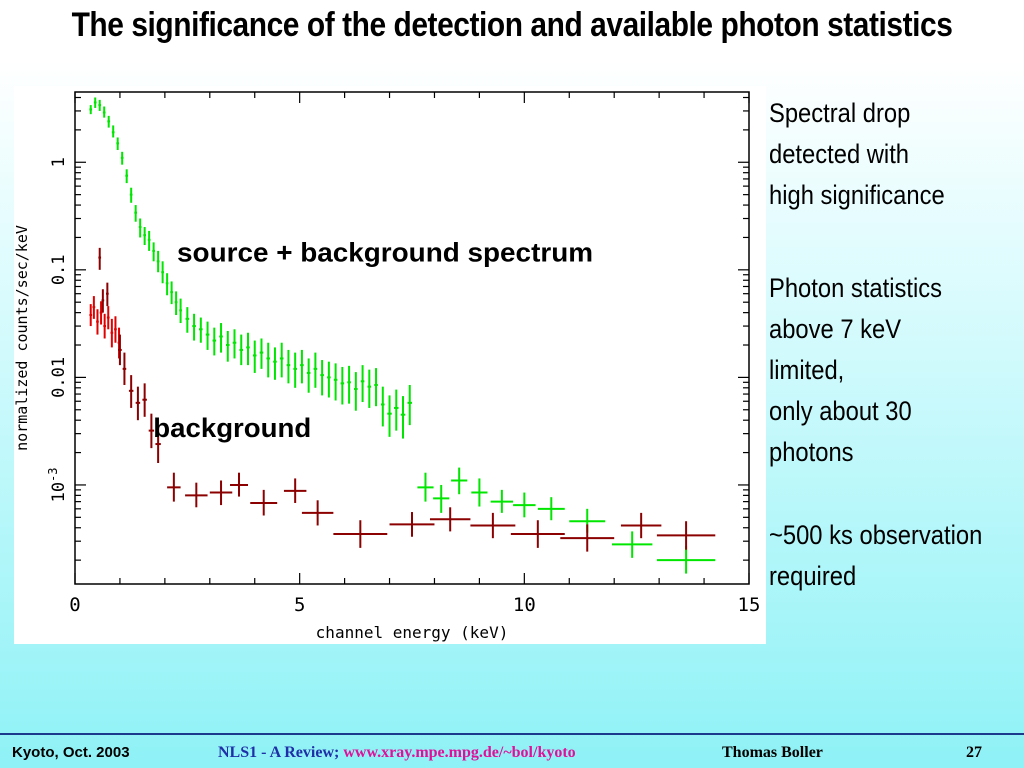  What do you see at coordinates (459, 752) in the screenshot?
I see `footer-url-link: www.xray.mpe.mpg.de/~bol/kyoto` at bounding box center [459, 752].